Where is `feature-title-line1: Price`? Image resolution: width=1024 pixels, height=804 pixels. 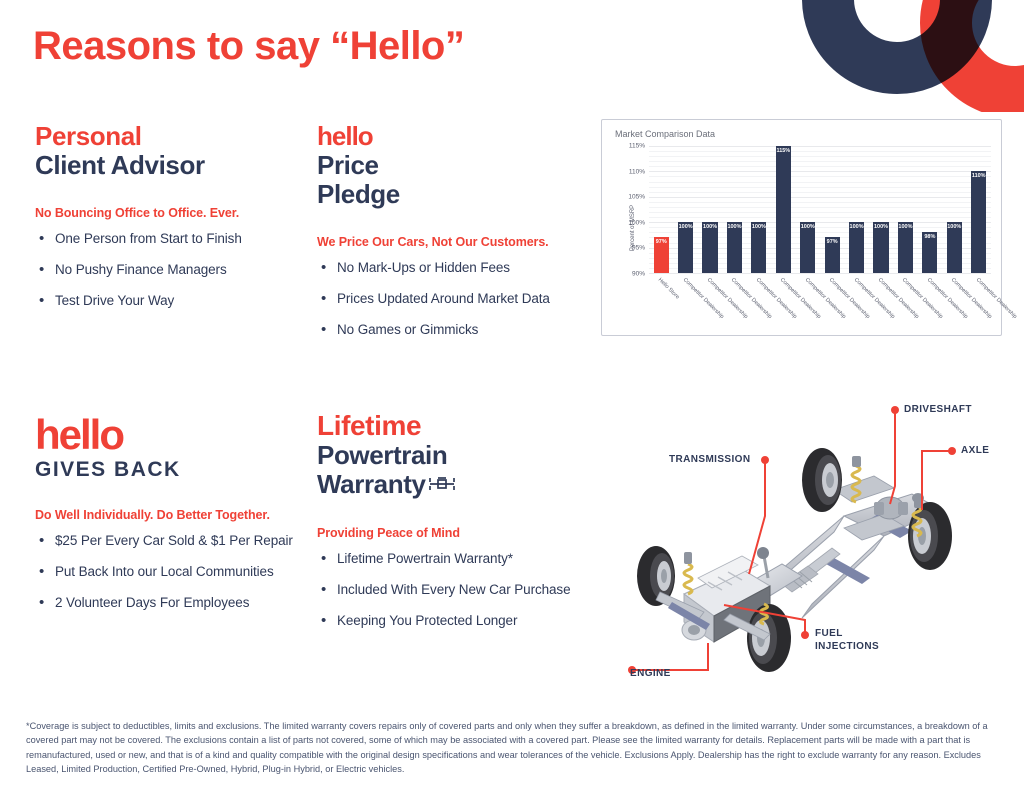 feature-title-line1: Price is located at coordinates (348, 164).